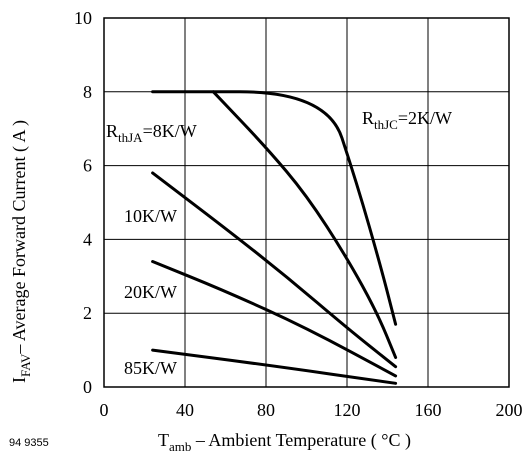  What do you see at coordinates (163, 440) in the screenshot?
I see `x-axis-title-main: T` at bounding box center [163, 440].